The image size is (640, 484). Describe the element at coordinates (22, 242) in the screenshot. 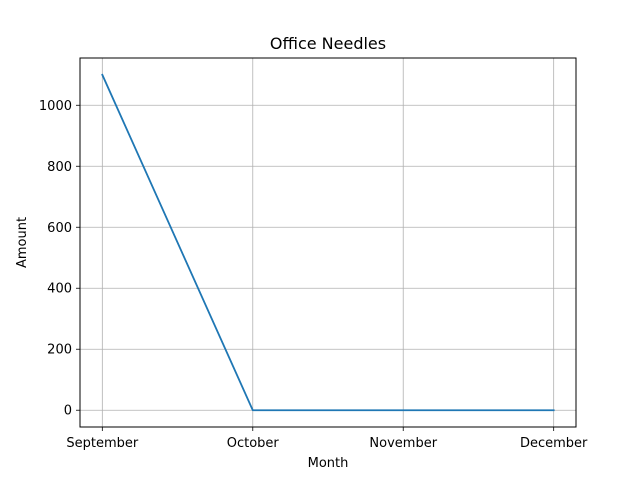

I see `y-axis-label: Amount` at that location.